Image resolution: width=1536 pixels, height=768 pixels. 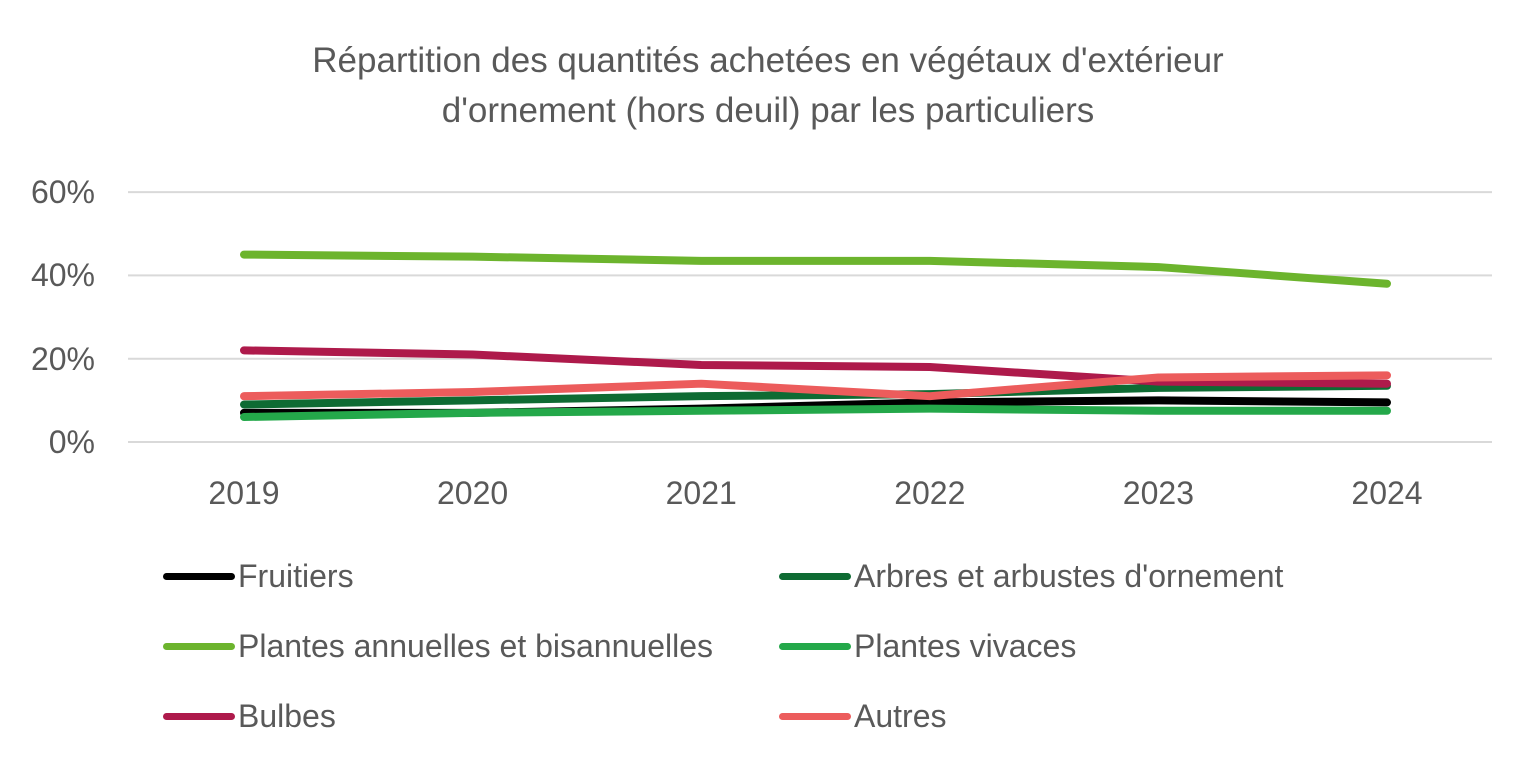 I want to click on series-line-autres, so click(x=815, y=386).